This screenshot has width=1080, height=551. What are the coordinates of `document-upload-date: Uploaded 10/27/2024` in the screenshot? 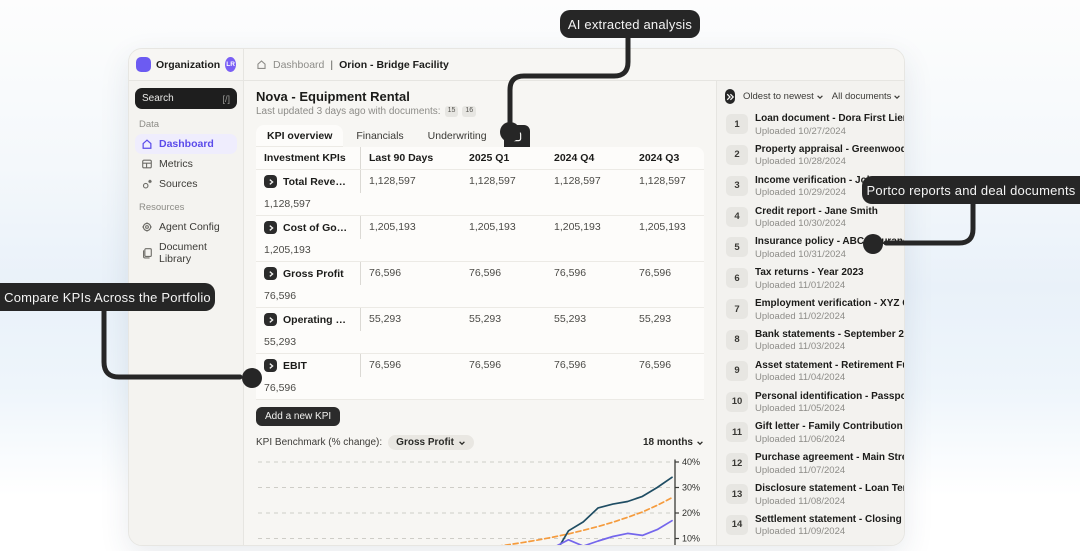 It's located at (800, 131).